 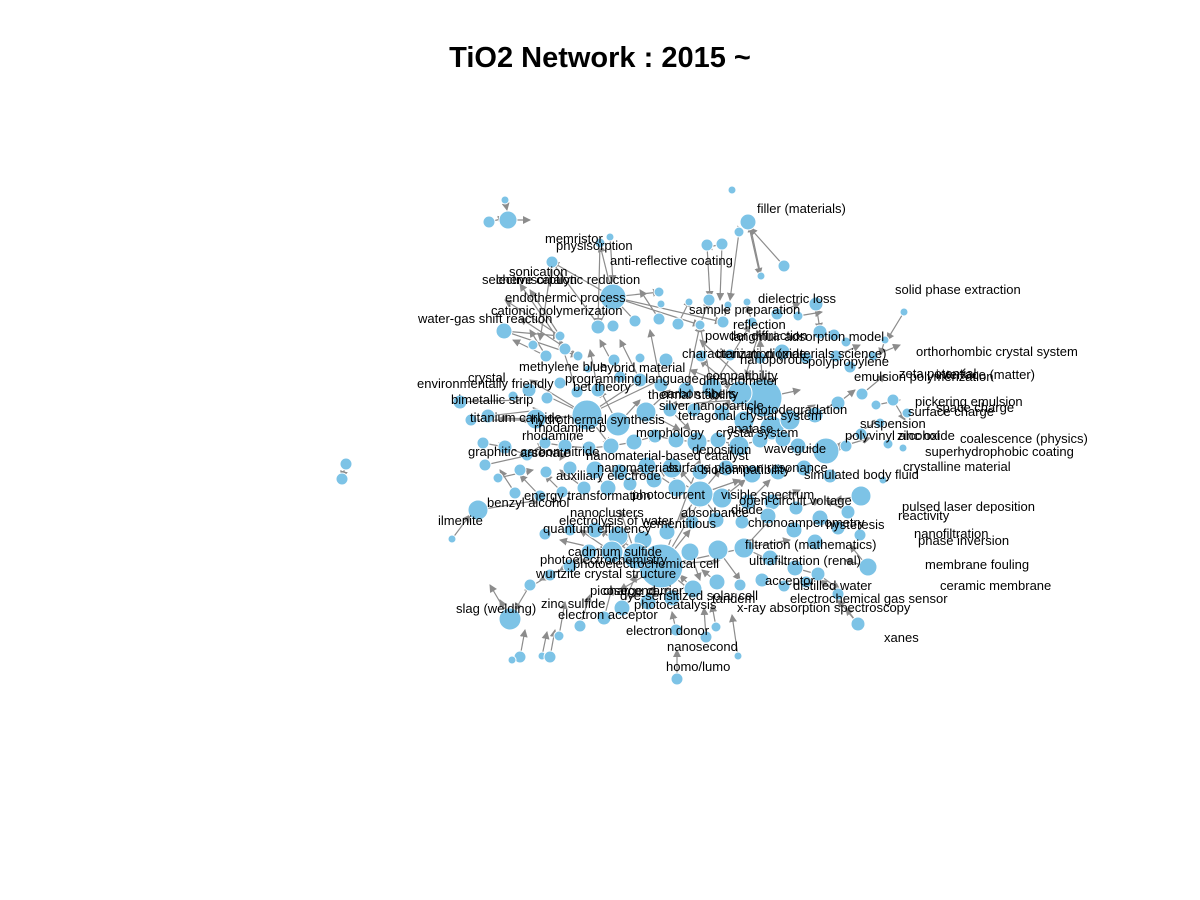 I want to click on node-label: ilmenite, so click(x=460, y=520).